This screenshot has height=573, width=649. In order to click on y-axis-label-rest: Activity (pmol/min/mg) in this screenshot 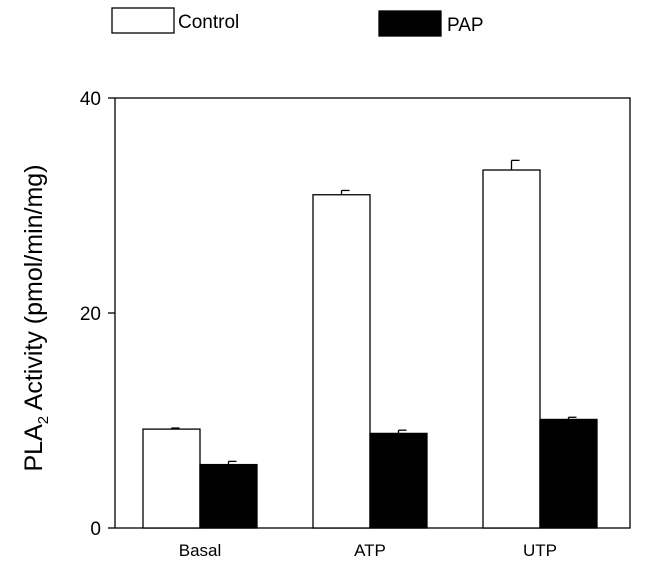, I will do `click(34, 289)`.